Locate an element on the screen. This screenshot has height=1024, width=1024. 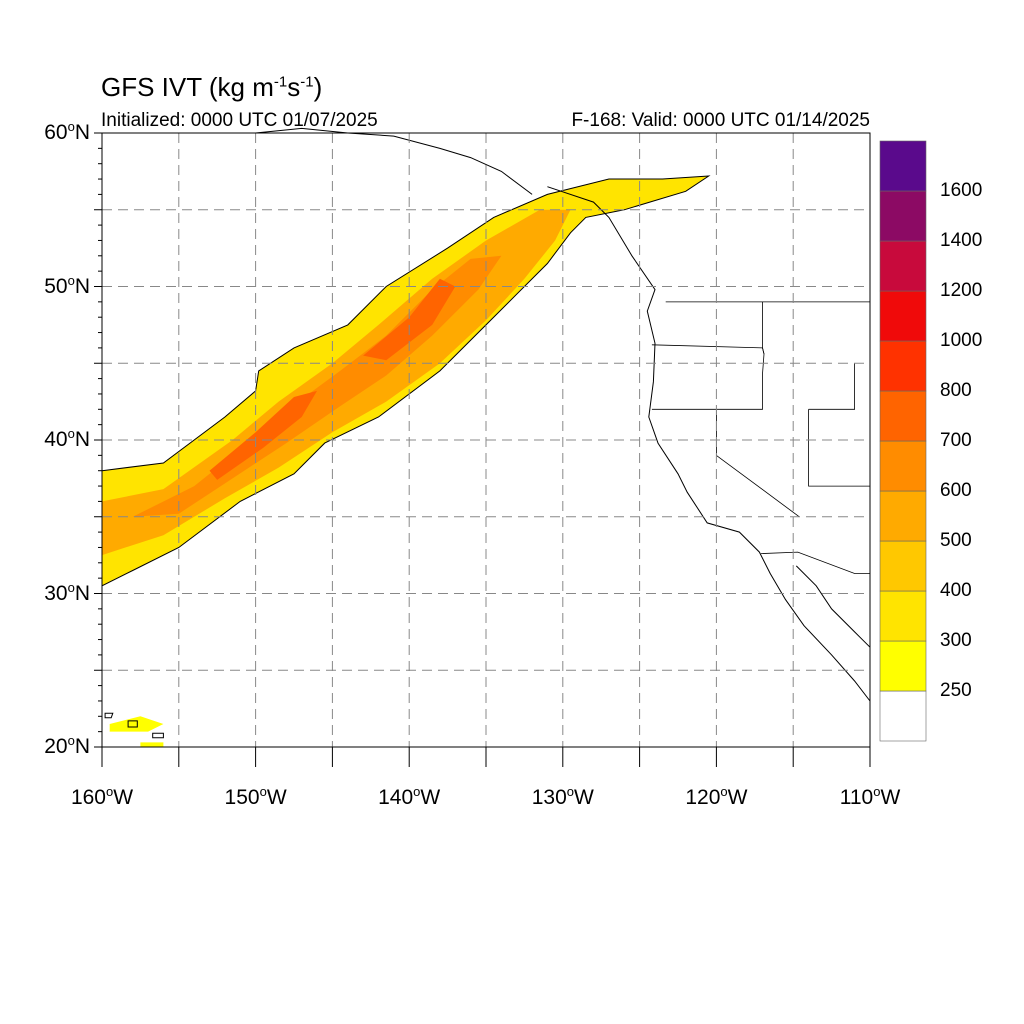
colorbar-label: 300 is located at coordinates (956, 640).